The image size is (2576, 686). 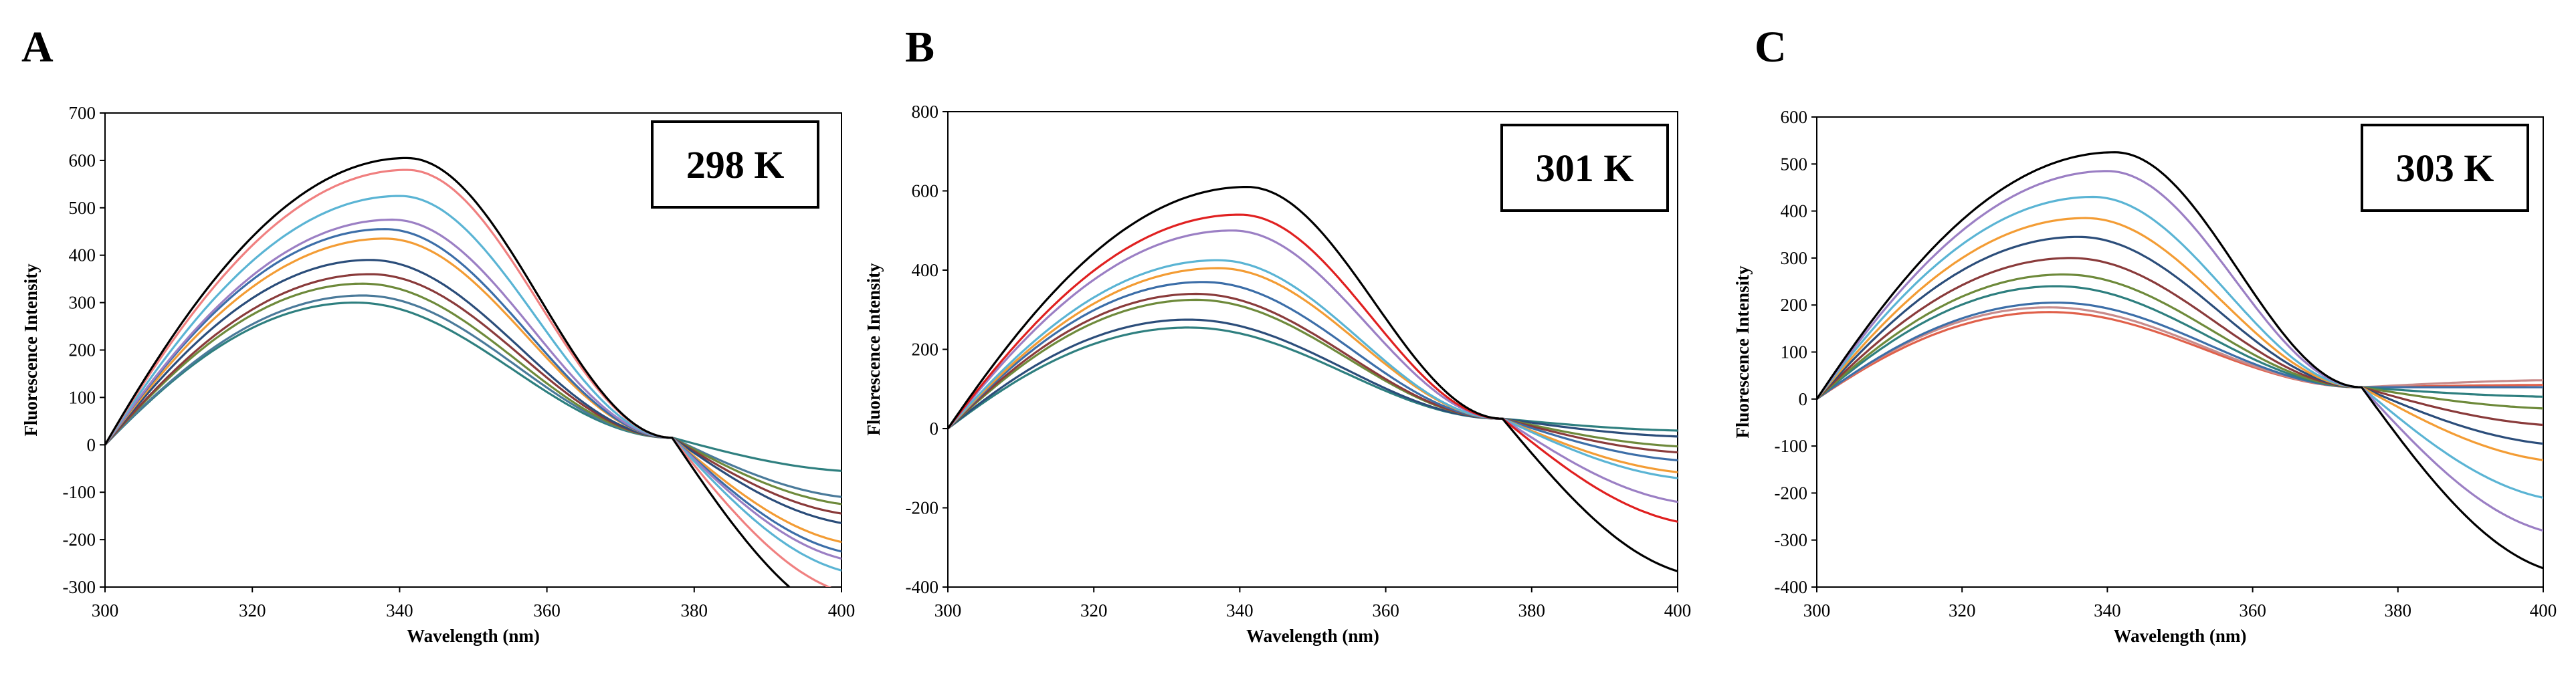 What do you see at coordinates (926, 112) in the screenshot?
I see `y-tick-label: 800` at bounding box center [926, 112].